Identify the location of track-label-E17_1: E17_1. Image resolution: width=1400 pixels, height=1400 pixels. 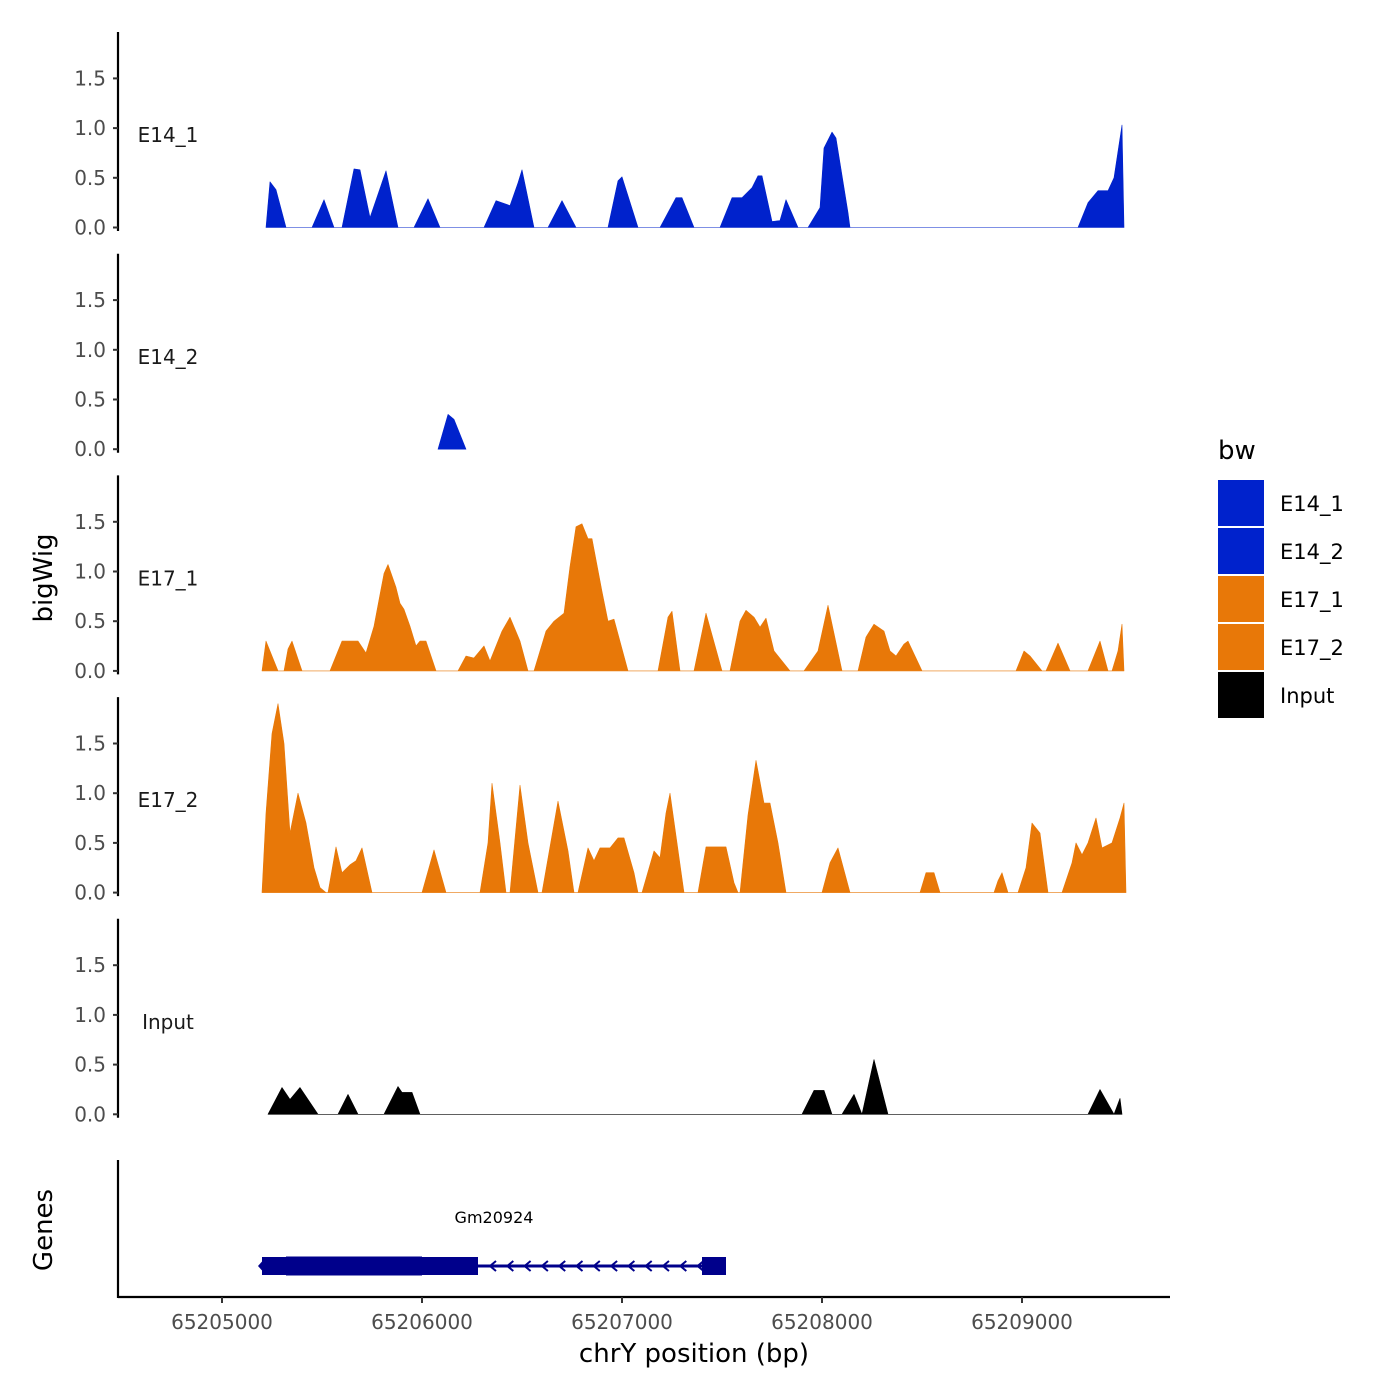
(168, 578).